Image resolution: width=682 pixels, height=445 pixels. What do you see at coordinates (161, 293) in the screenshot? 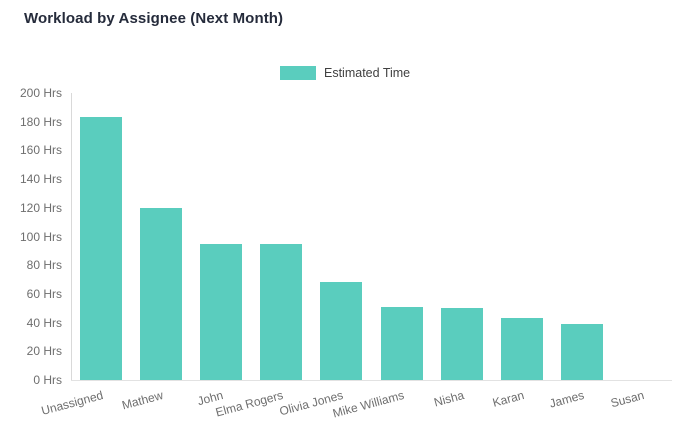
I see `bar-mathew` at bounding box center [161, 293].